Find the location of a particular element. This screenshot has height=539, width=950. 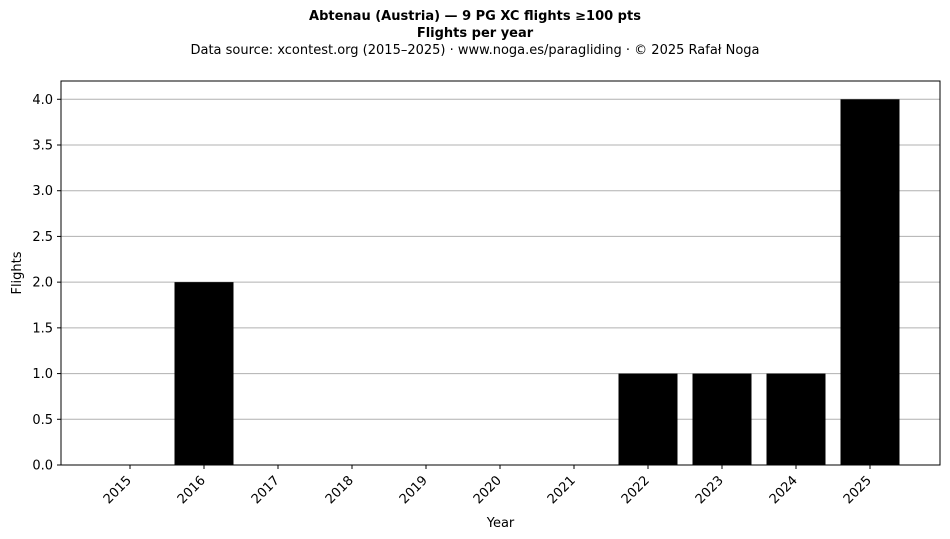

x-tick-label: 2024 is located at coordinates (784, 490).